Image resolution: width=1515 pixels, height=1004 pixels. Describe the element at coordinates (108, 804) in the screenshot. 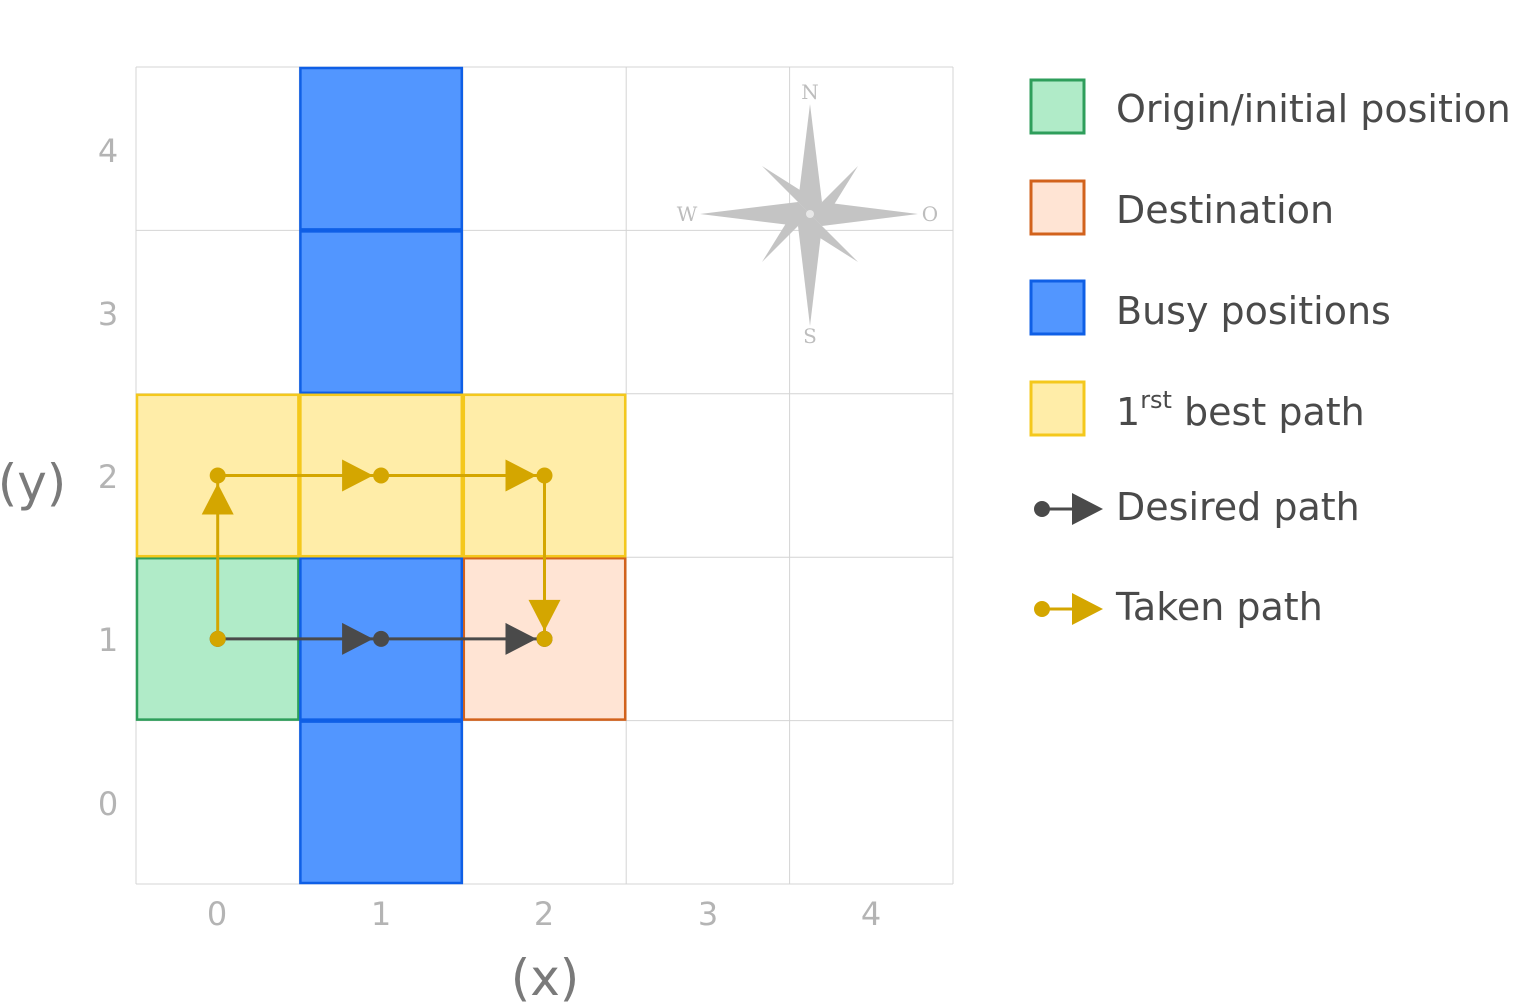

I see `y-tick: 0` at that location.